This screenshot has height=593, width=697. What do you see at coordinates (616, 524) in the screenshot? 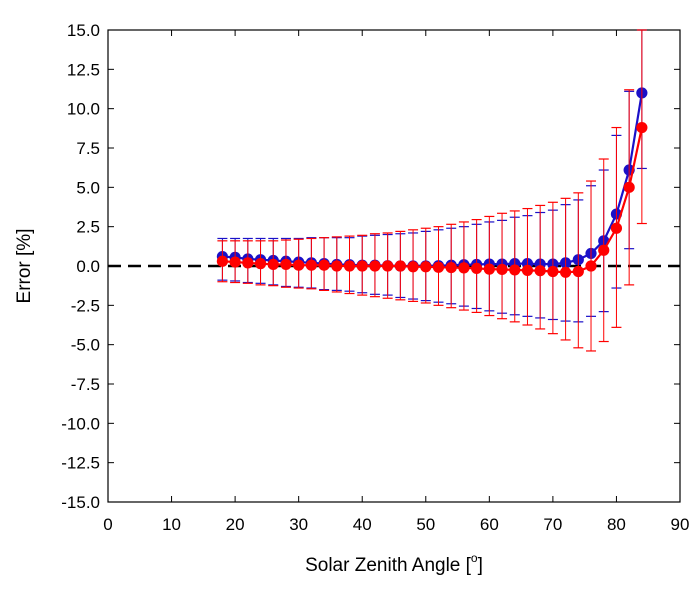
I see `x-tick-label: 80` at bounding box center [616, 524].